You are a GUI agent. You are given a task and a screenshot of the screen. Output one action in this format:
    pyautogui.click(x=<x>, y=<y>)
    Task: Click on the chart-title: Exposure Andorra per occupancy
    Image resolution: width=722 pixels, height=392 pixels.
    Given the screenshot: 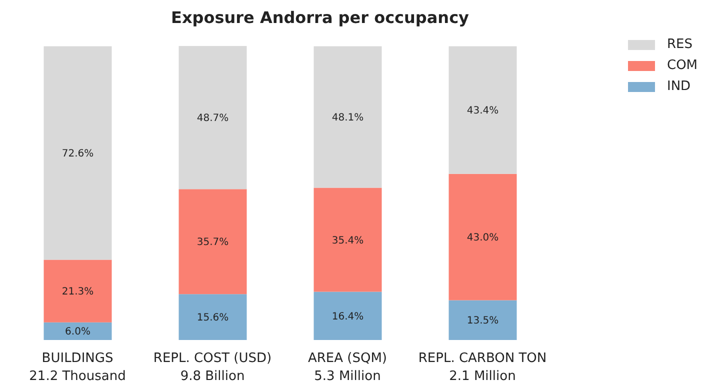 What is the action you would take?
    pyautogui.click(x=320, y=17)
    